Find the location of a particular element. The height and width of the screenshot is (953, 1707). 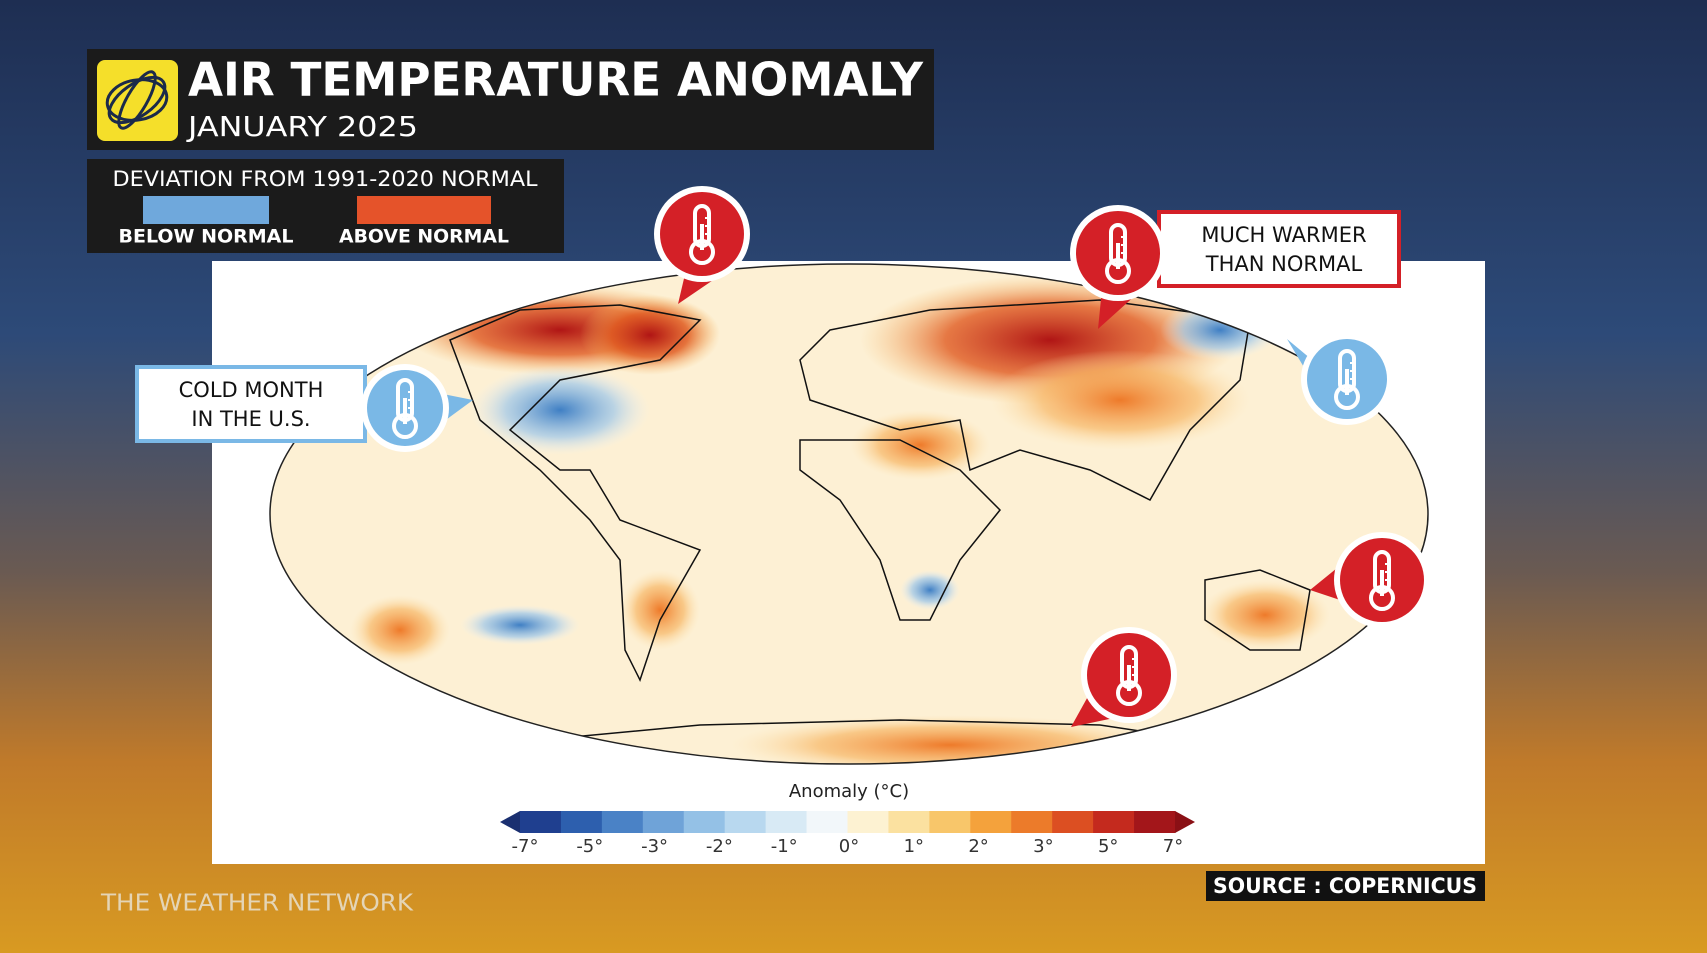

warm-callout-box is located at coordinates (1279, 249).